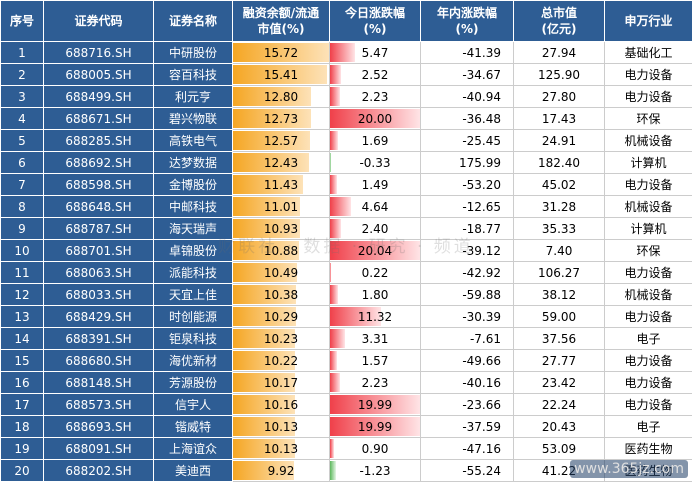 The width and height of the screenshot is (692, 482). What do you see at coordinates (22, 295) in the screenshot?
I see `row-index: 12` at bounding box center [22, 295].